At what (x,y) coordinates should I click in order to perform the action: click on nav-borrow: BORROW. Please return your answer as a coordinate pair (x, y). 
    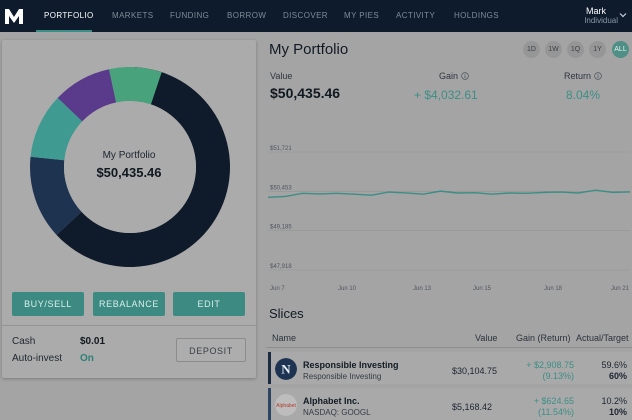
    Looking at the image, I should click on (247, 15).